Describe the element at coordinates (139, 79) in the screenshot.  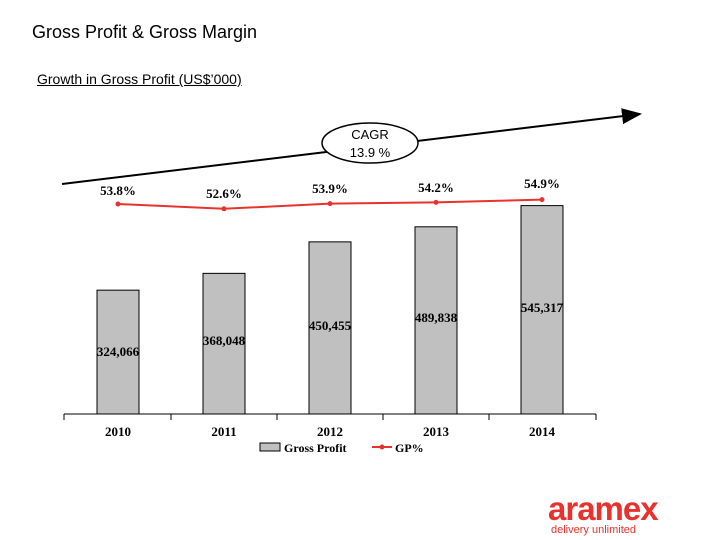
I see `slide-subtitle: Growth in Gross Profit (US$’000)` at that location.